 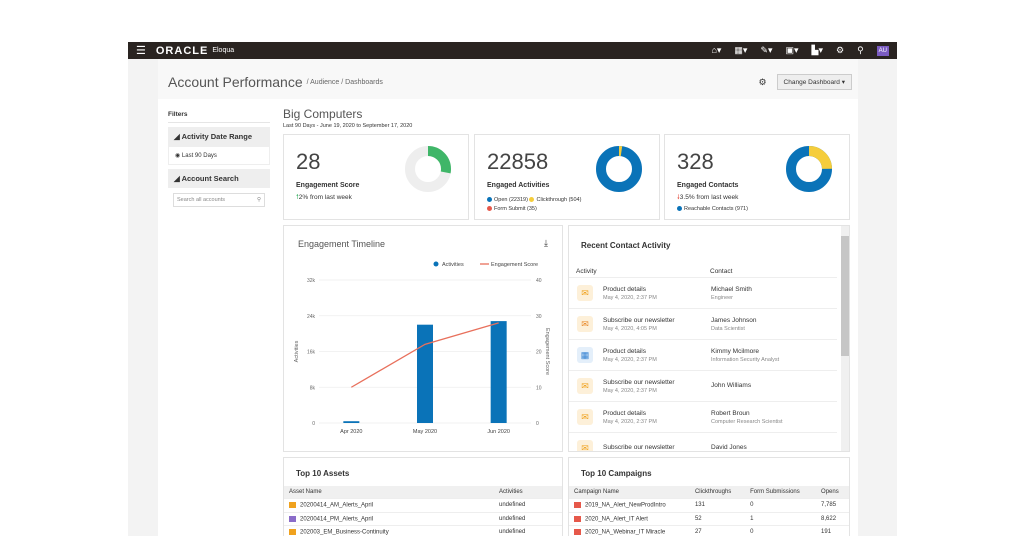 I want to click on contact-name: James Johnson, so click(x=734, y=320).